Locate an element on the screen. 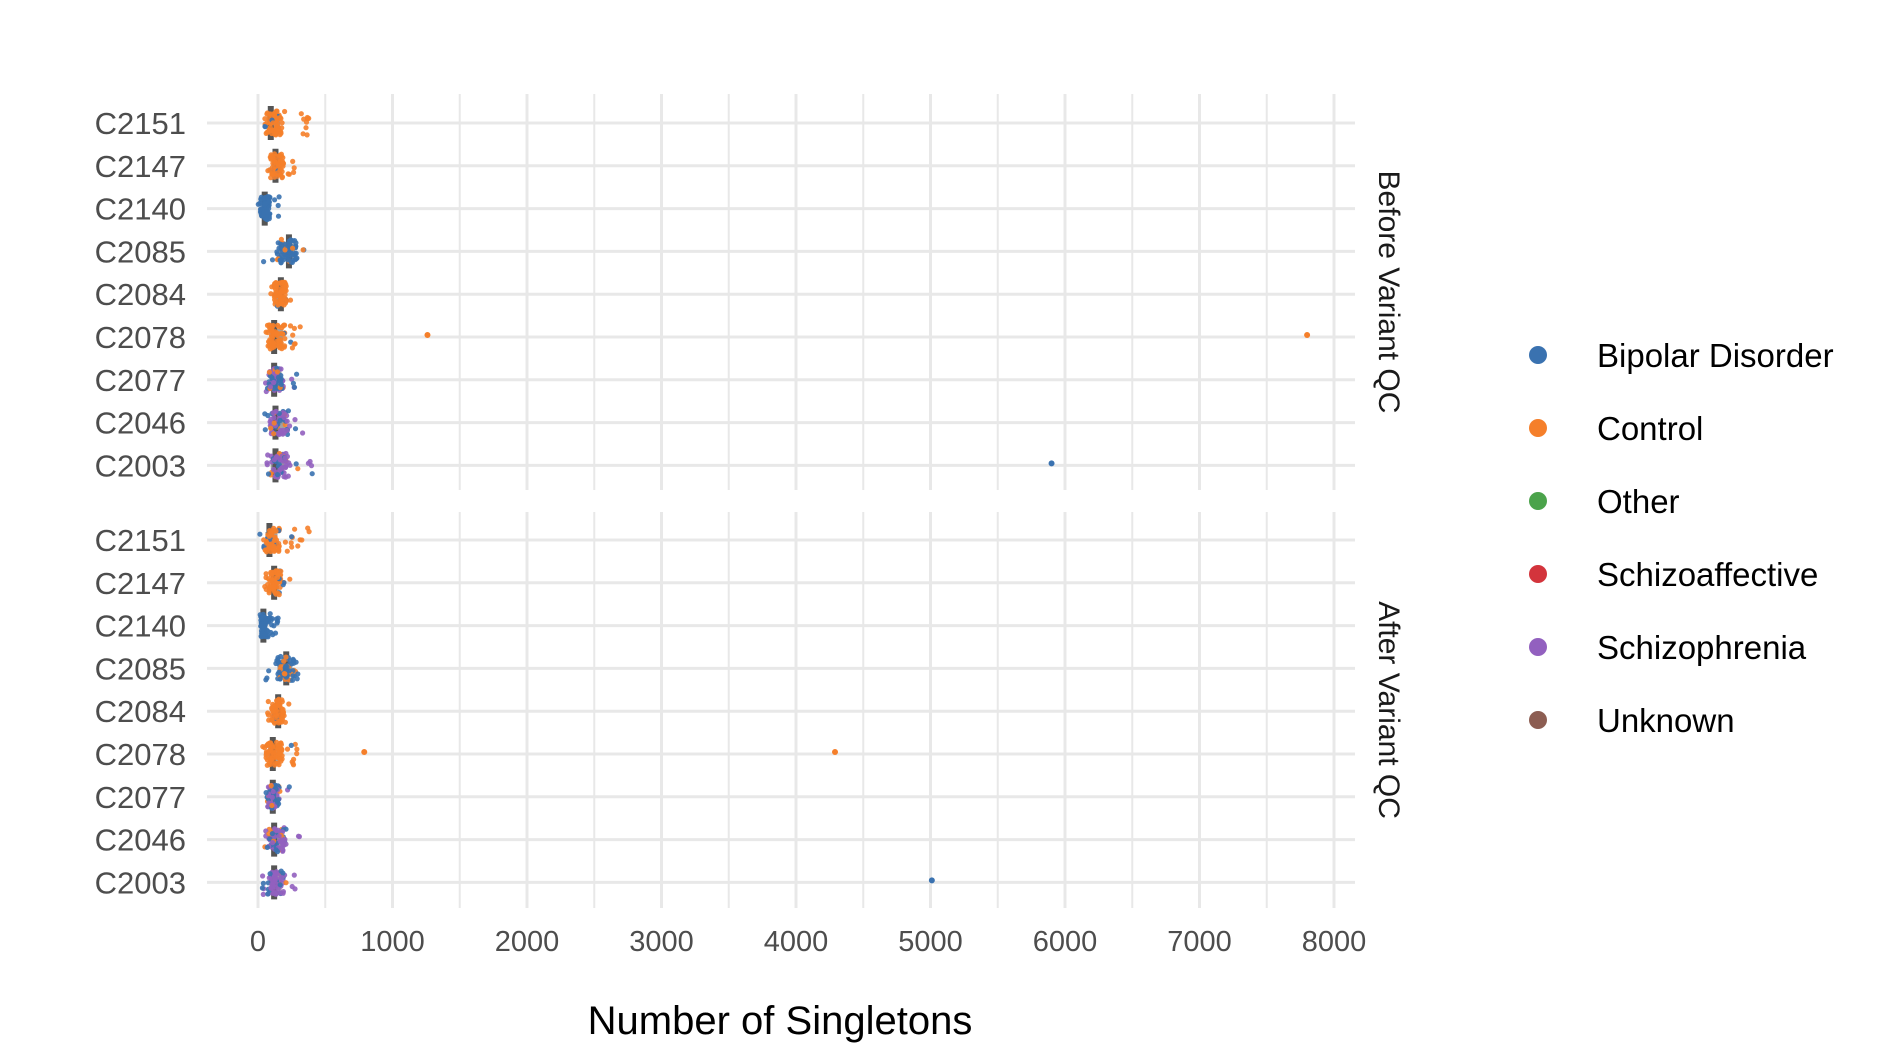  y-tick-label: C2078 is located at coordinates (140, 337).